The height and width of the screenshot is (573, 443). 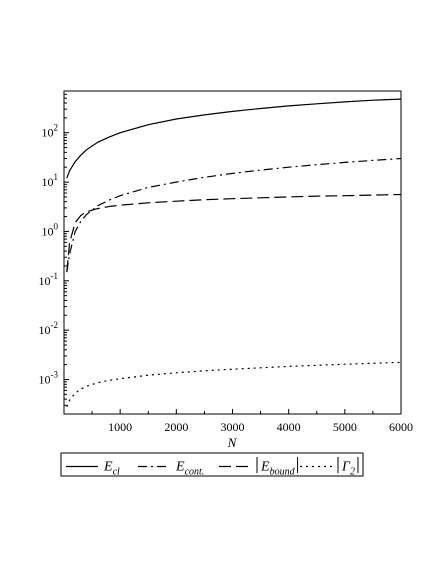 What do you see at coordinates (50, 131) in the screenshot?
I see `y-tick-label: 10²` at bounding box center [50, 131].